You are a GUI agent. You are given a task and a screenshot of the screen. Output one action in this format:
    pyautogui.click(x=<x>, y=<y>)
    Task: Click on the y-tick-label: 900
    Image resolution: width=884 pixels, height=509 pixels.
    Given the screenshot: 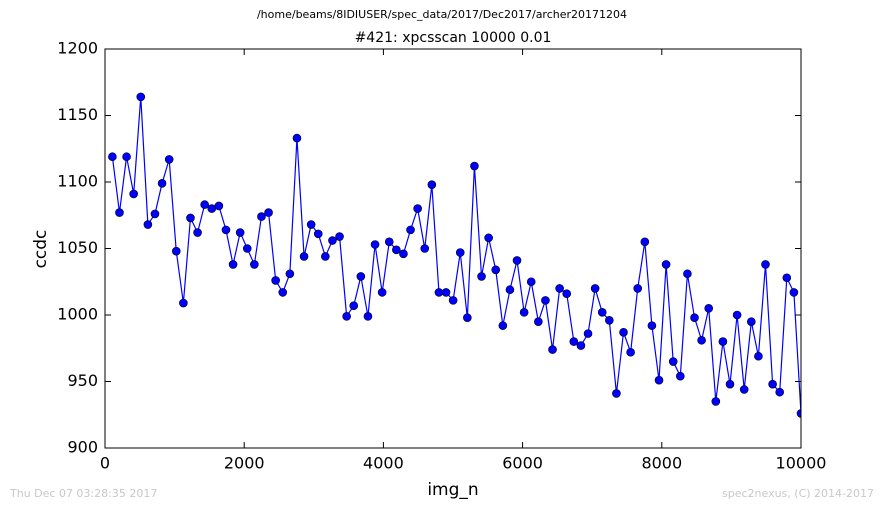 What is the action you would take?
    pyautogui.click(x=82, y=447)
    